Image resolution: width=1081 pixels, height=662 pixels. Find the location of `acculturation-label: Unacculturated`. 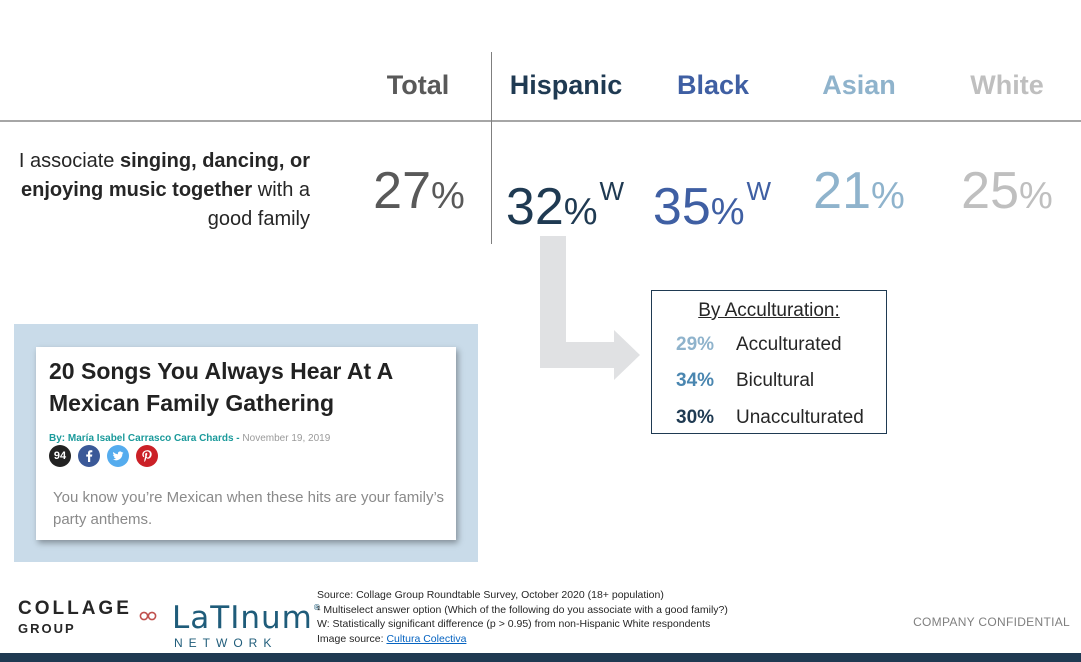

acculturation-label: Unacculturated is located at coordinates (800, 417).